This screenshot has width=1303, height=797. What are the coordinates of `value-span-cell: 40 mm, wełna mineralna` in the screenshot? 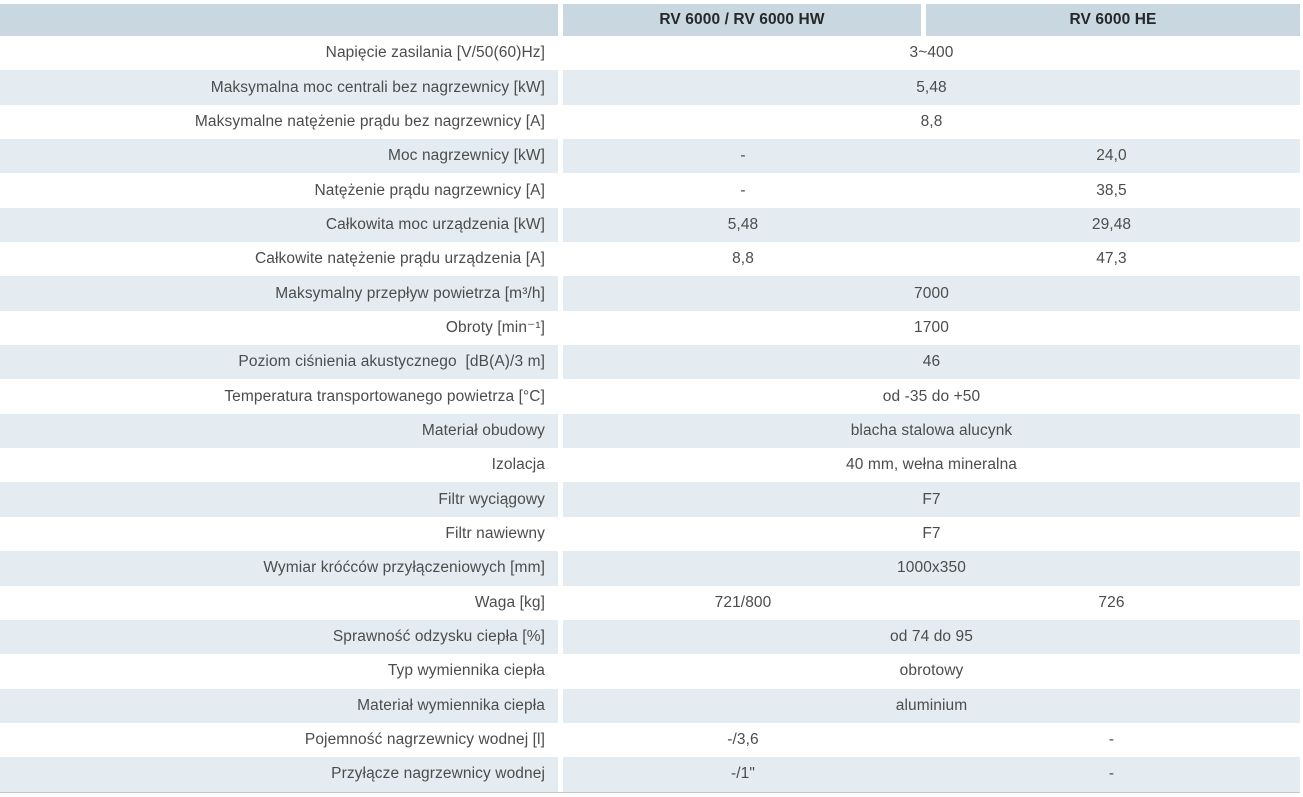 It's located at (931, 465).